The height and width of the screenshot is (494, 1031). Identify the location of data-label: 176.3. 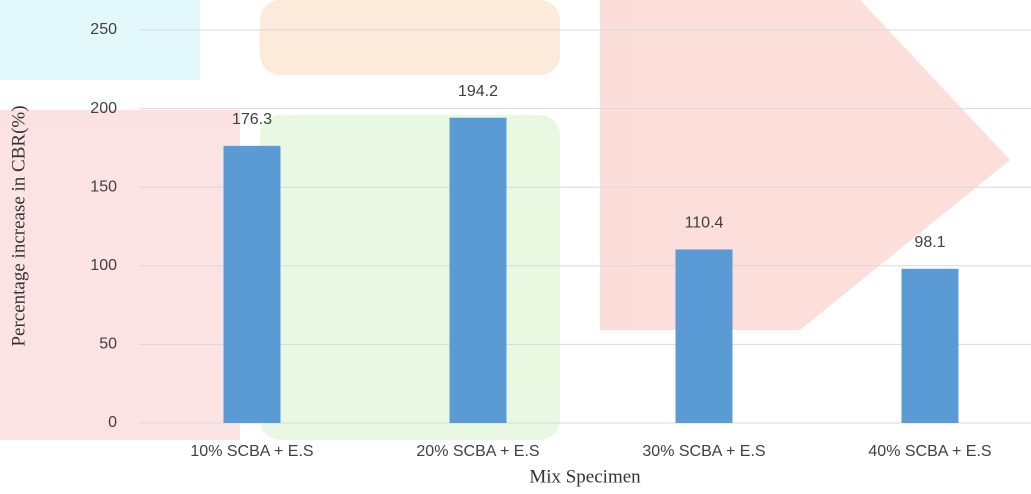
(252, 119).